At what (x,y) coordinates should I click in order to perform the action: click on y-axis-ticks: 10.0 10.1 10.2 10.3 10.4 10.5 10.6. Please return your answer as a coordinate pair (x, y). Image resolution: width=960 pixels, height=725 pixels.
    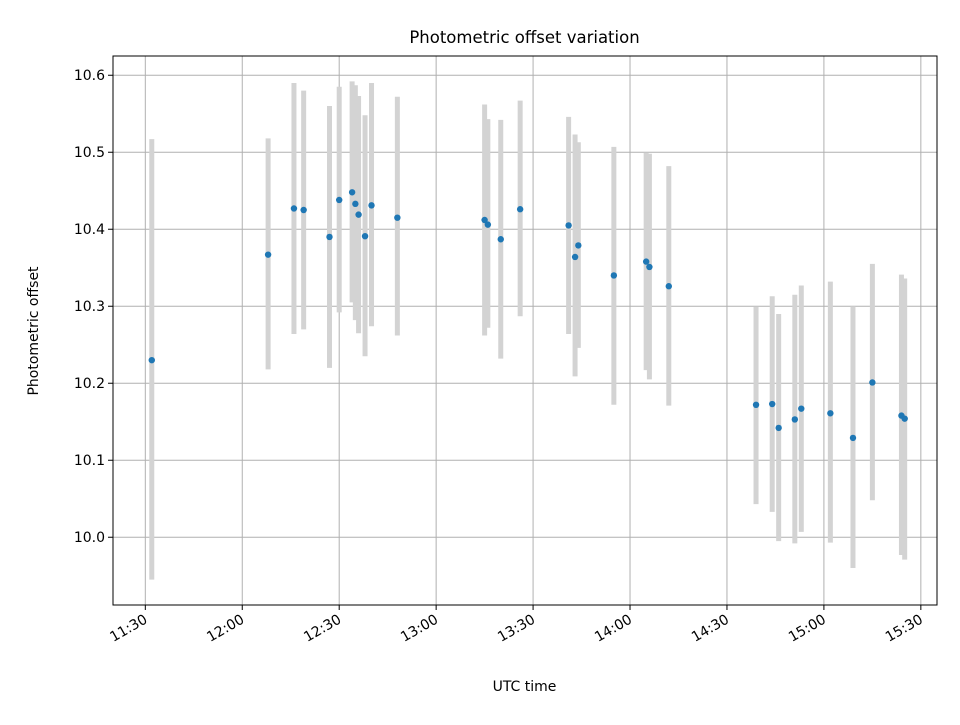
    Looking at the image, I should click on (93, 307).